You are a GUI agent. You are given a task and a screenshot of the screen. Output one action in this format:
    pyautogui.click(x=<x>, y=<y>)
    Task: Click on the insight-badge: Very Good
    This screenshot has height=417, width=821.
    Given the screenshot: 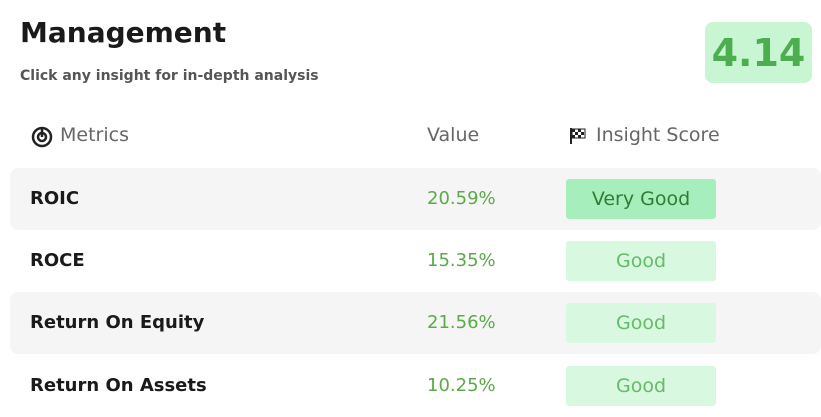 What is the action you would take?
    pyautogui.click(x=641, y=199)
    